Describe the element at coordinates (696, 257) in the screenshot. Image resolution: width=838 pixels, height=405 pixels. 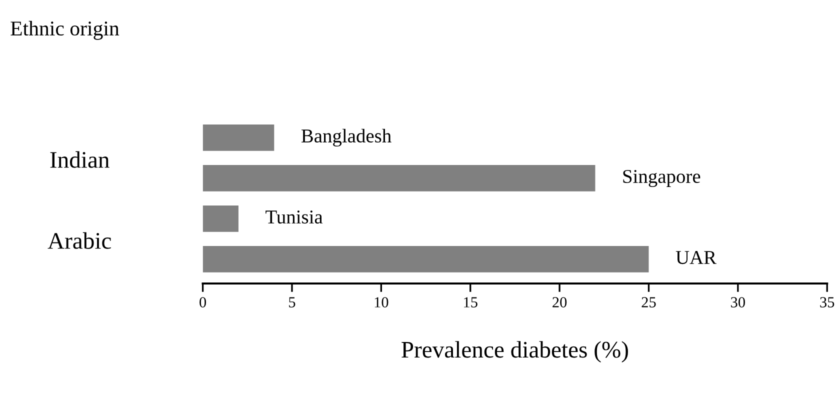
I see `y-tick-label: UAR` at that location.